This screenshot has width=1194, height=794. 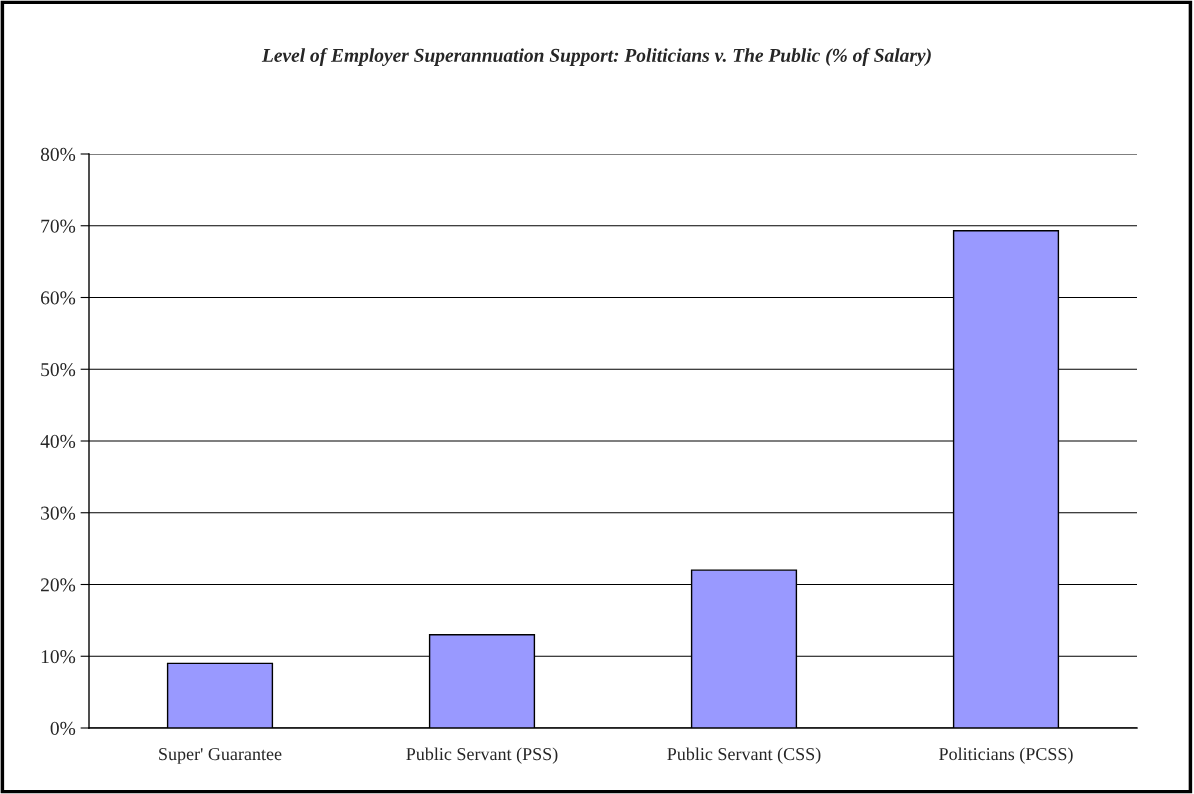 What do you see at coordinates (58, 657) in the screenshot?
I see `y-tick-label: 10%` at bounding box center [58, 657].